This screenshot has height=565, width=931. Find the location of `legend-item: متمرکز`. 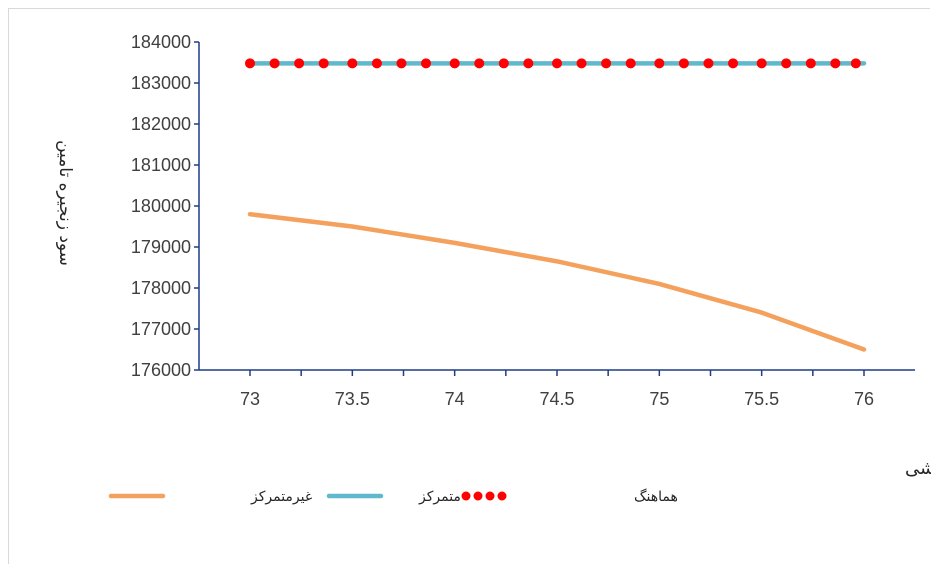

legend-item: متمرکز is located at coordinates (393, 497).